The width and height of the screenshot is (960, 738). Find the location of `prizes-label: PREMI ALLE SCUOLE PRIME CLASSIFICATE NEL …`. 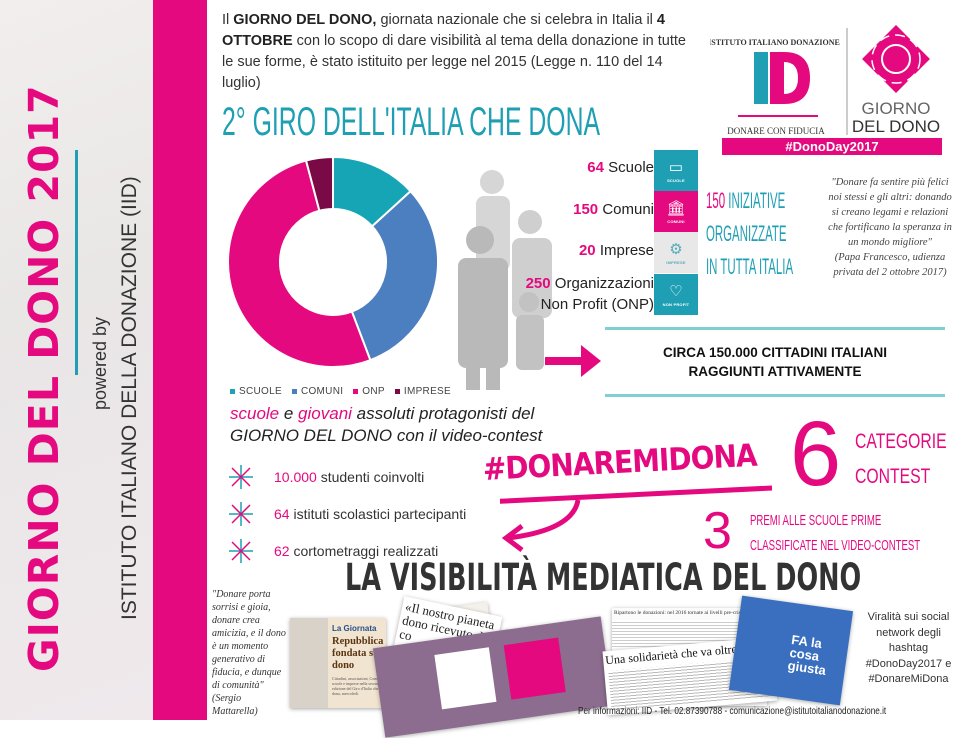

prizes-label: PREMI ALLE SCUOLE PRIME CLASSIFICATE NEL … is located at coordinates (835, 533).